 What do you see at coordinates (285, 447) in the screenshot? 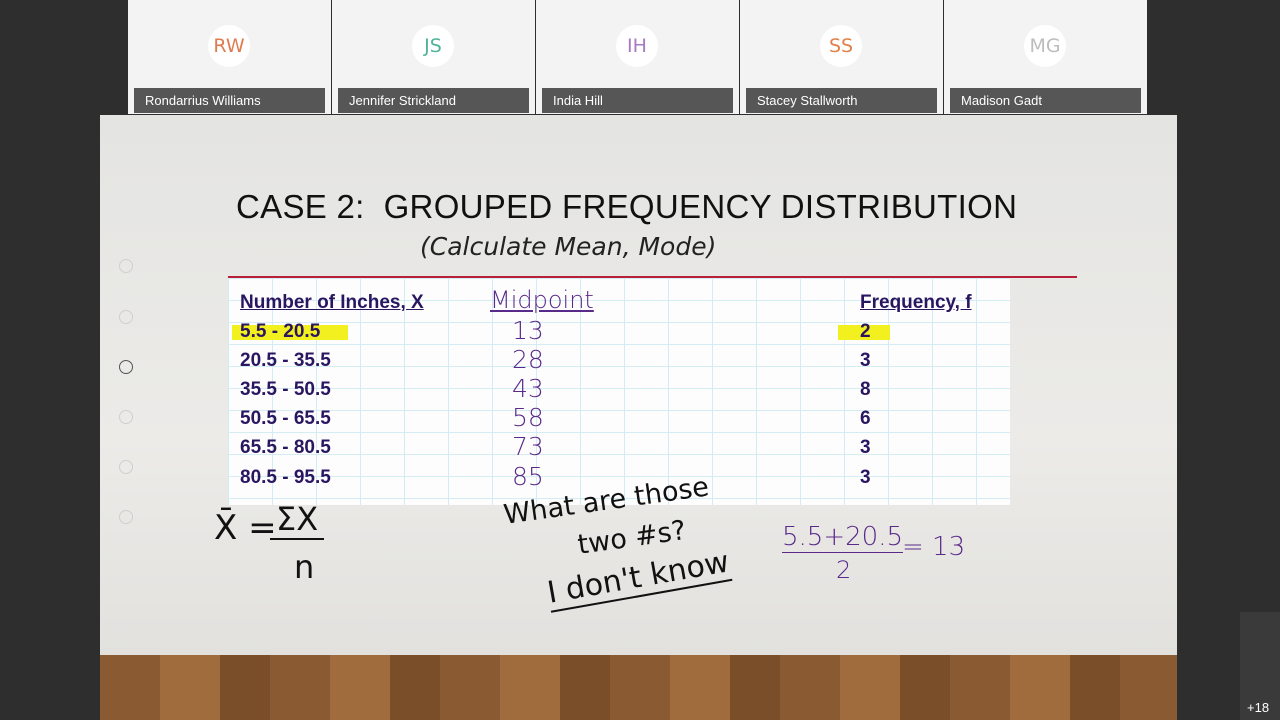
I see `row-interval: 65.5 - 80.5` at bounding box center [285, 447].